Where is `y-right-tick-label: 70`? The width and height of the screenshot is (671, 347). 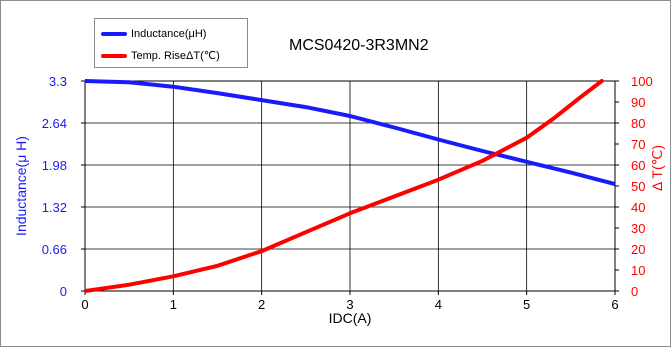
y-right-tick-label: 70 is located at coordinates (638, 144).